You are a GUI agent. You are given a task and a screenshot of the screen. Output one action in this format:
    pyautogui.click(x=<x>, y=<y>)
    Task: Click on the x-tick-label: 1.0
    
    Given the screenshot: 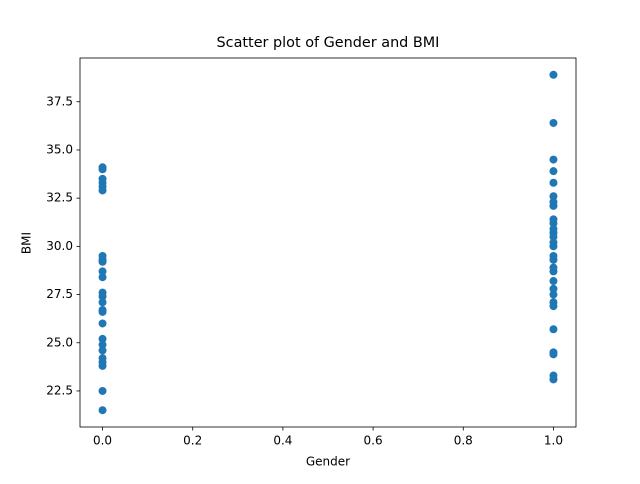 What is the action you would take?
    pyautogui.click(x=553, y=441)
    